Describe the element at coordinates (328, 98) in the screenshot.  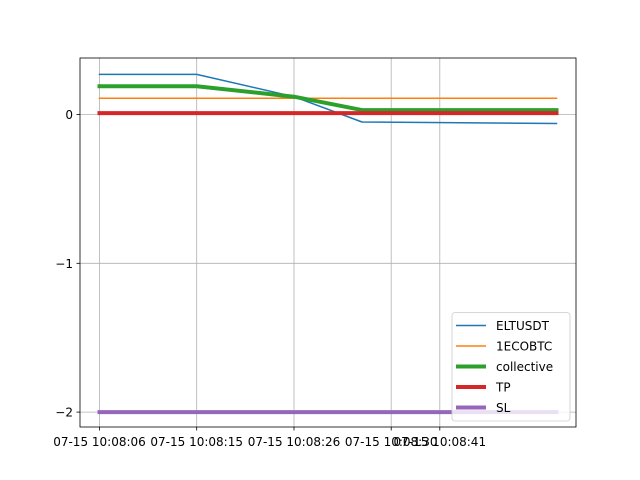
I see `series-line-collective` at that location.